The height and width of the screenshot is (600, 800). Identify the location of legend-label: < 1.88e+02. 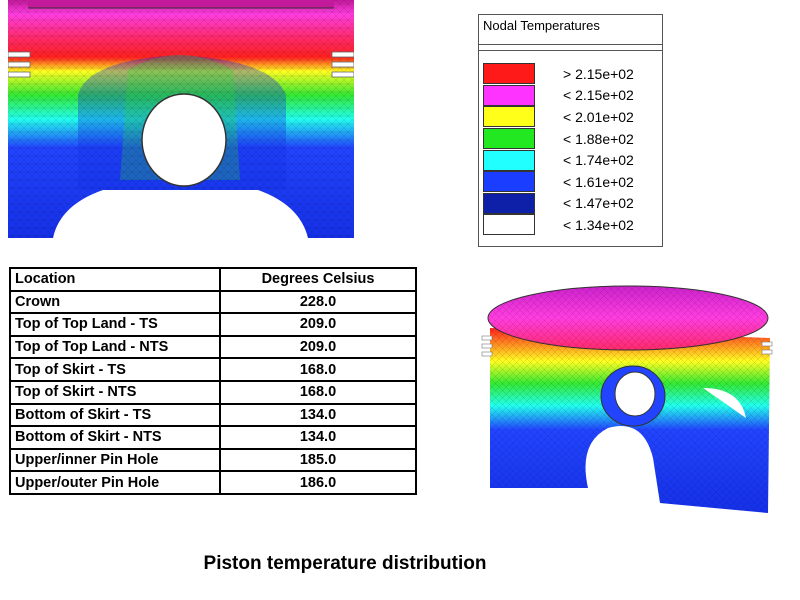
(598, 138).